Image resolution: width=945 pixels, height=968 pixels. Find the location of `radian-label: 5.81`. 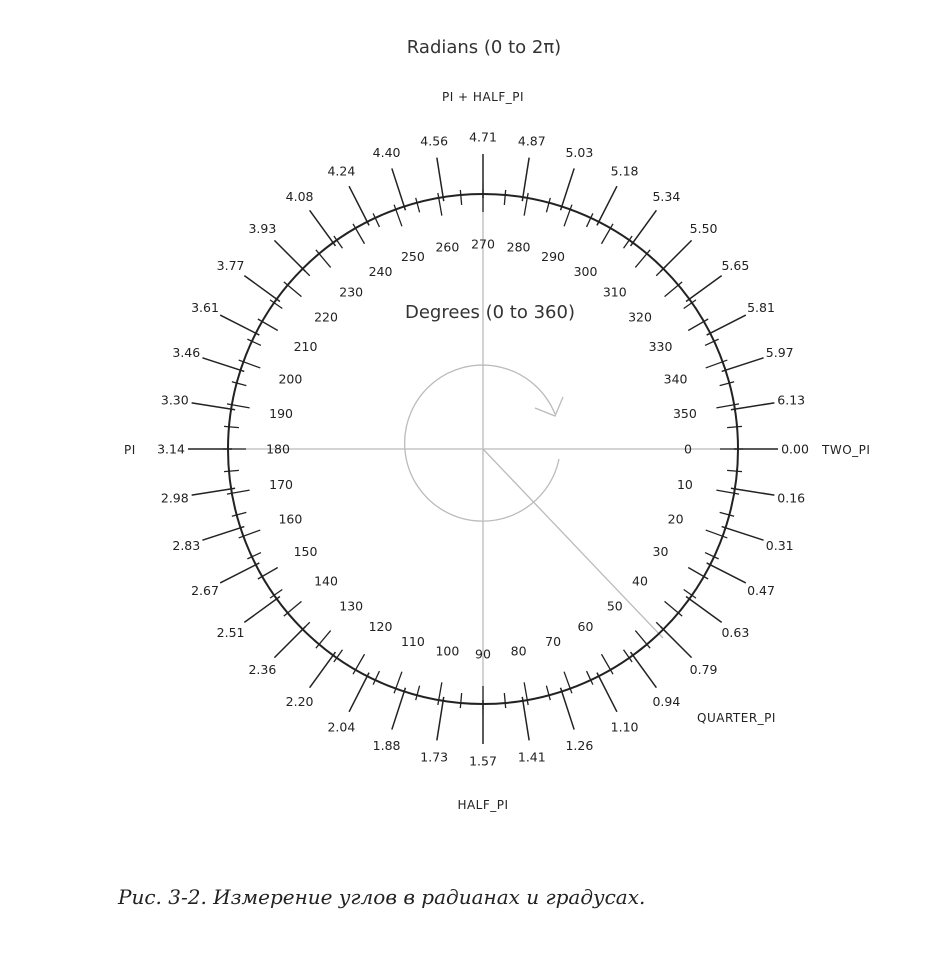

radian-label: 5.81 is located at coordinates (761, 307).